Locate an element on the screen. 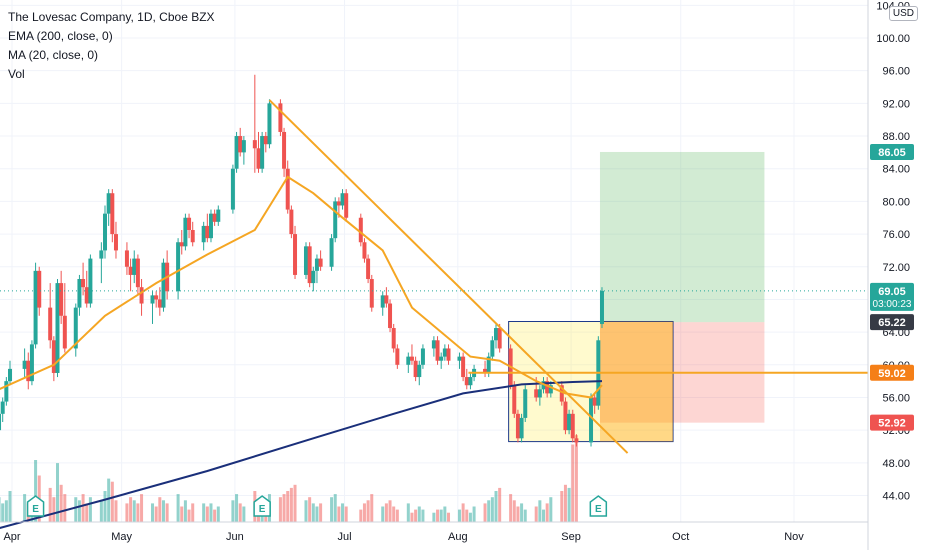 This screenshot has height=555, width=932. earnings-marker-label: E is located at coordinates (598, 509).